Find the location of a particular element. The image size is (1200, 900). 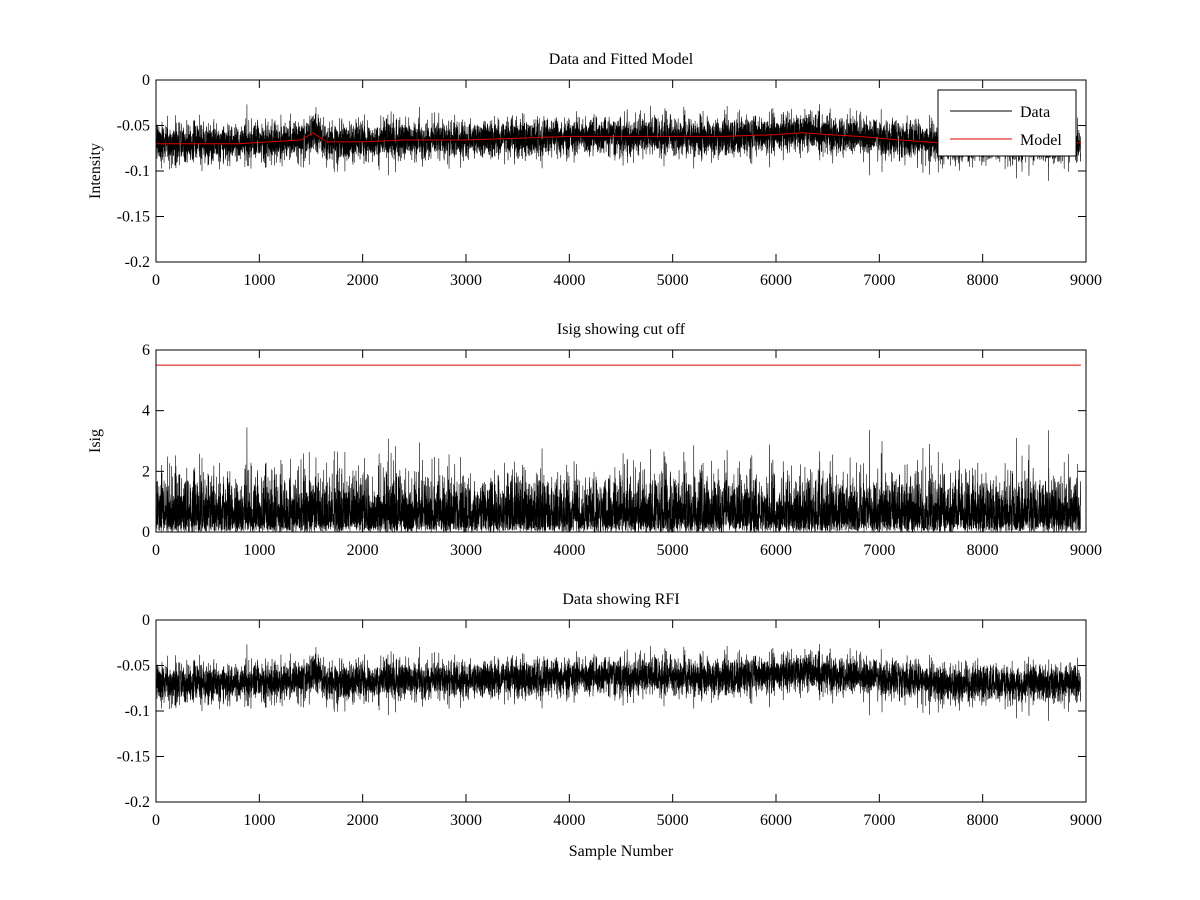

y-tick-label: 4 is located at coordinates (146, 411).